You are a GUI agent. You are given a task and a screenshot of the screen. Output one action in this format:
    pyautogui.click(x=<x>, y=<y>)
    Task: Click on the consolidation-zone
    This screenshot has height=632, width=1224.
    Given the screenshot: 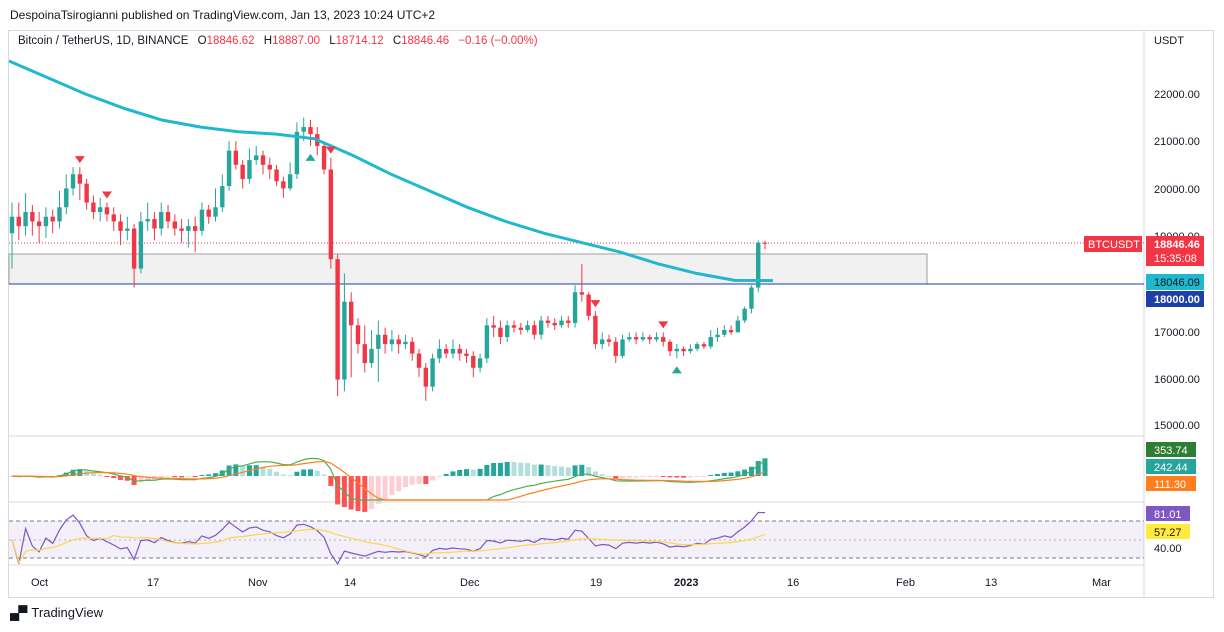 What is the action you would take?
    pyautogui.click(x=468, y=269)
    